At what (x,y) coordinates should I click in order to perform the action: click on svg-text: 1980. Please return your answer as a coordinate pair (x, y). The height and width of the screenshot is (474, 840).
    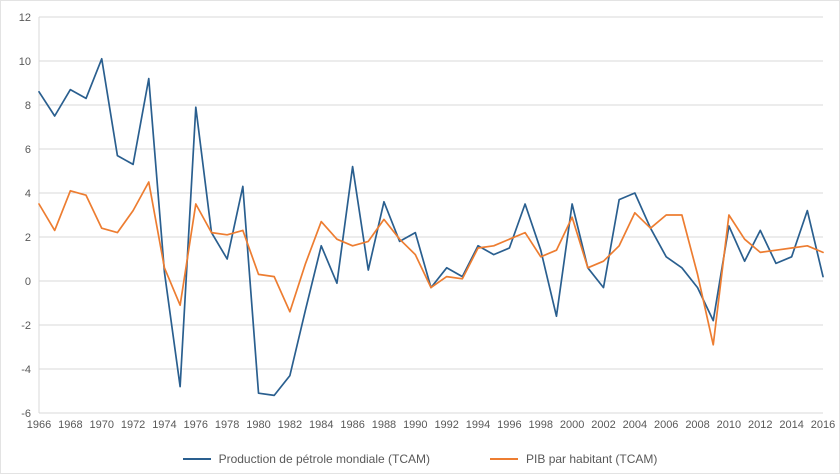
    Looking at the image, I should click on (258, 425).